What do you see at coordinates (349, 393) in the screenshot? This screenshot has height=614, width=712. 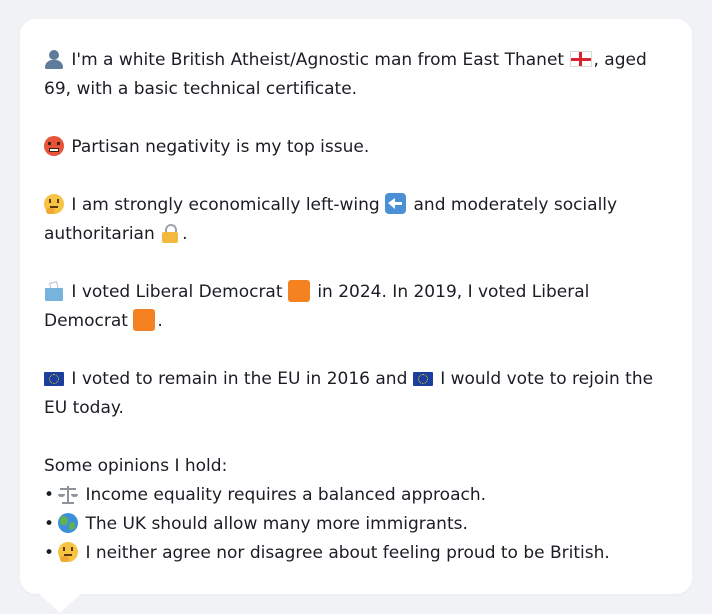 I see `eu-text-2: I would vote to rejoin the EU today.` at bounding box center [349, 393].